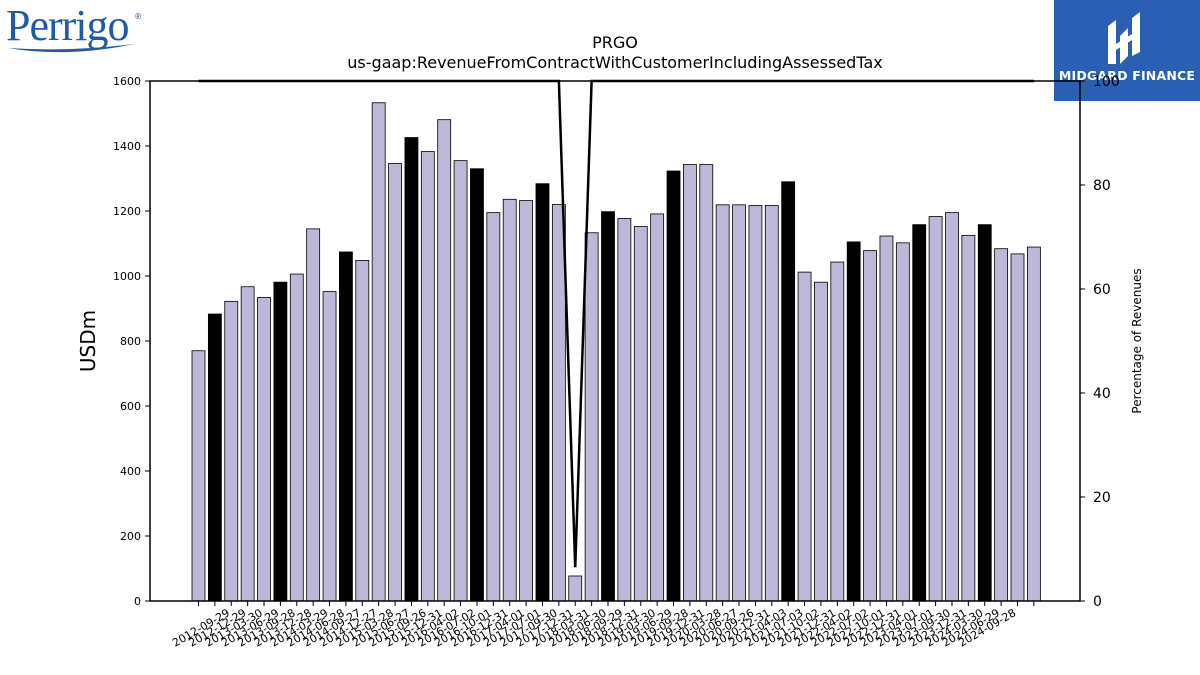  I want to click on perrigo-swoosh-icon, so click(71, 48).